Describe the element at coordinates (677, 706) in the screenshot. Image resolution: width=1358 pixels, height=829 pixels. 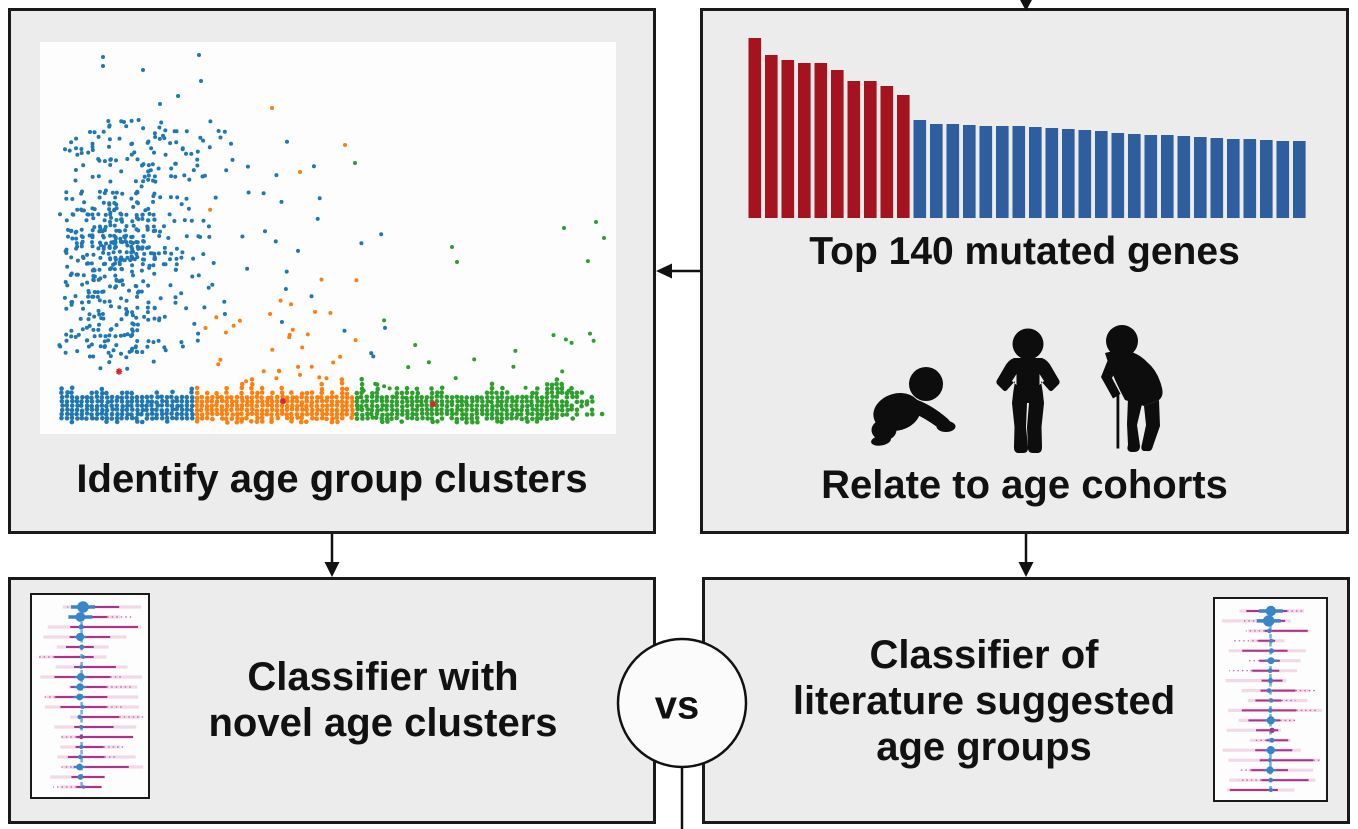
I see `svg-text: vs` at that location.